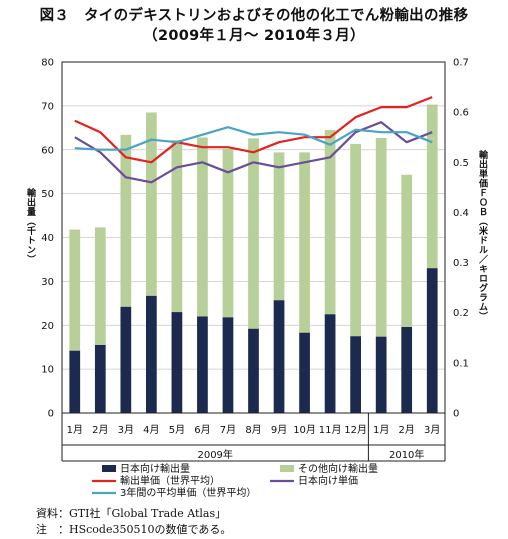 This screenshot has height=539, width=508. Describe the element at coordinates (134, 529) in the screenshot. I see `remark-note: 注 ：HScode350510の数値である。` at that location.